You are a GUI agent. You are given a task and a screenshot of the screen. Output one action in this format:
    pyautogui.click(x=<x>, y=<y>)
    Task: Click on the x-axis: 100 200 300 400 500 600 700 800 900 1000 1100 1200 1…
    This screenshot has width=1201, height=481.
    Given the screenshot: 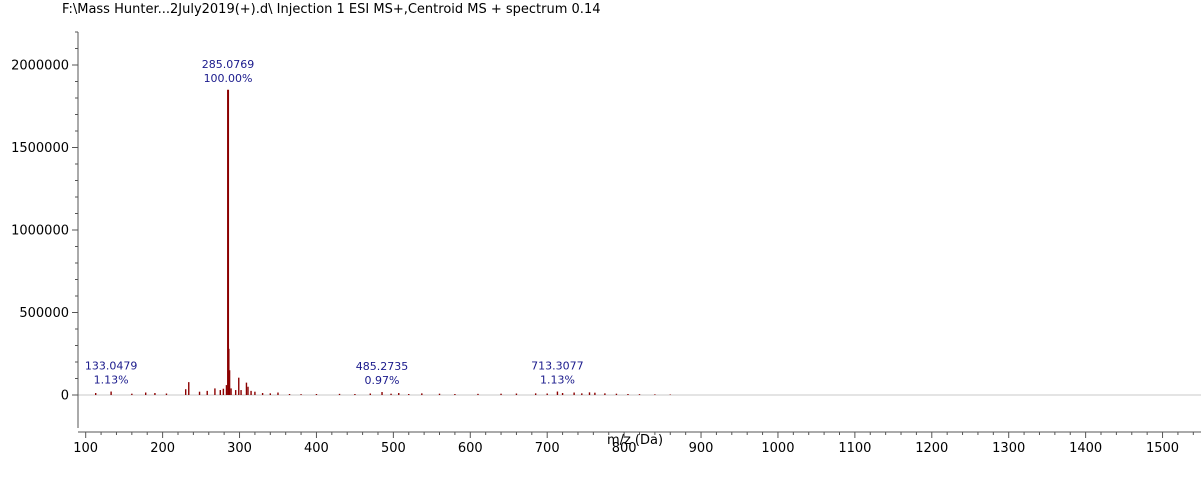 What is the action you would take?
    pyautogui.click(x=637, y=443)
    